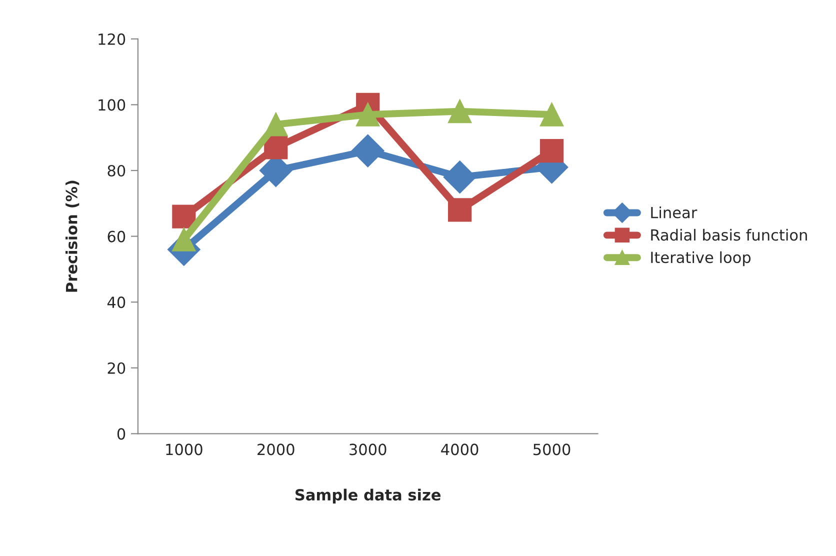  I want to click on y-tick-label: 80, so click(117, 170).